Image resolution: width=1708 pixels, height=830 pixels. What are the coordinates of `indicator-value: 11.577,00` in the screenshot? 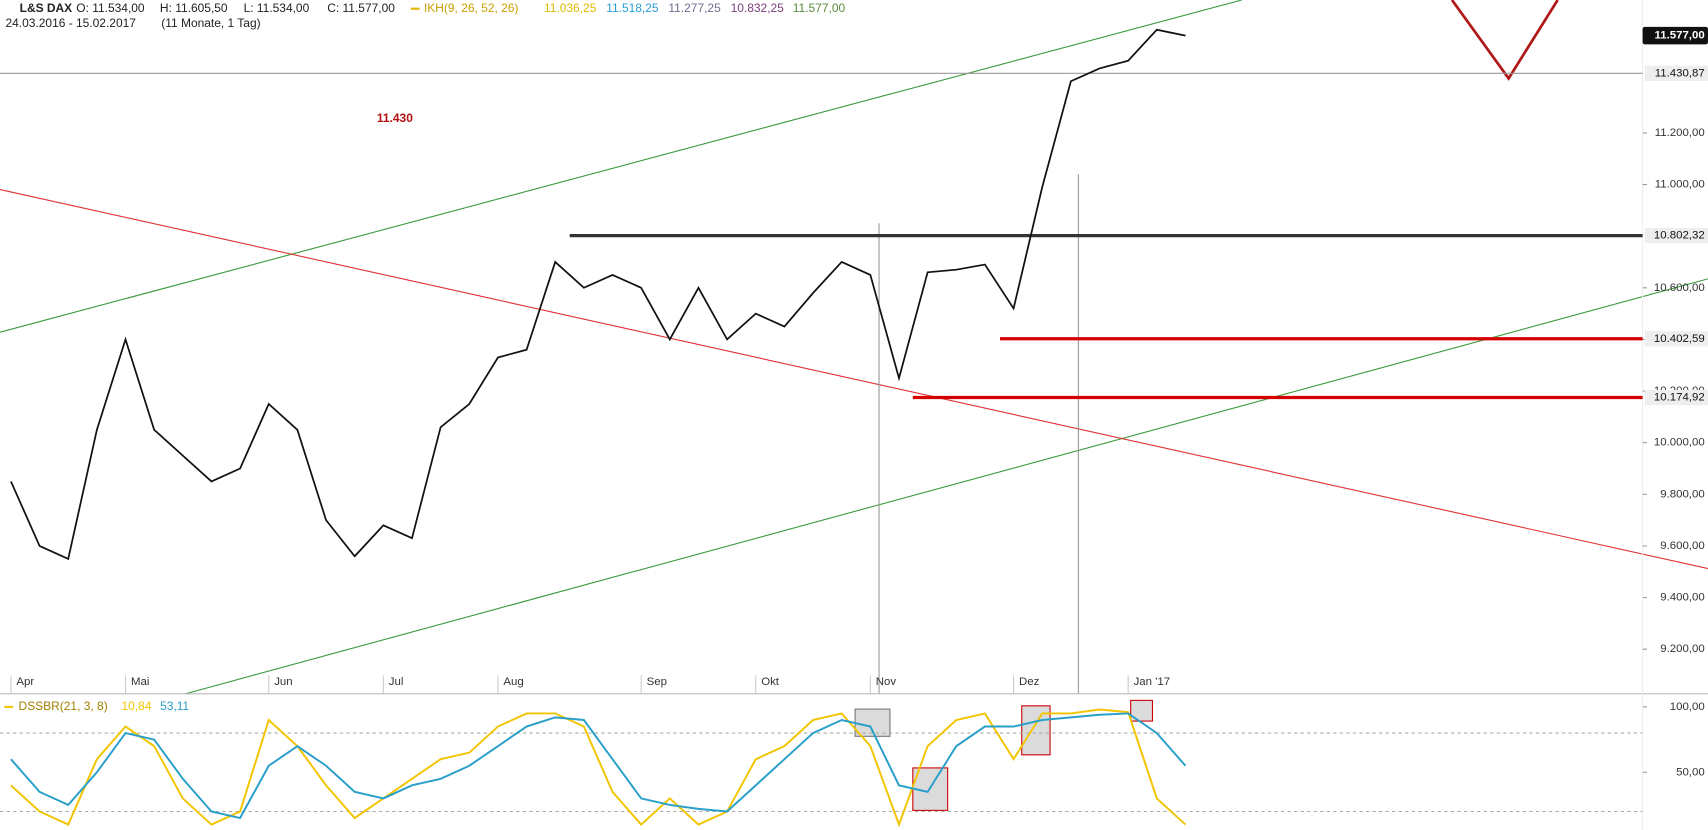 It's located at (819, 8).